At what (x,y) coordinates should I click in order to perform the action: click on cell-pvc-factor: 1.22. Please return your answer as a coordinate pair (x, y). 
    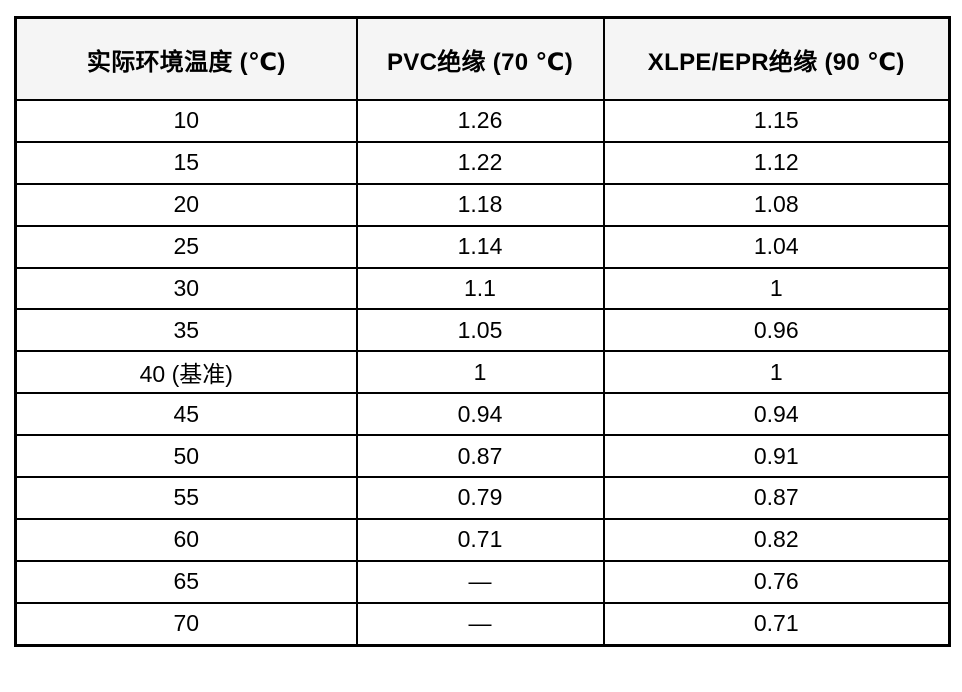
    Looking at the image, I should click on (480, 162).